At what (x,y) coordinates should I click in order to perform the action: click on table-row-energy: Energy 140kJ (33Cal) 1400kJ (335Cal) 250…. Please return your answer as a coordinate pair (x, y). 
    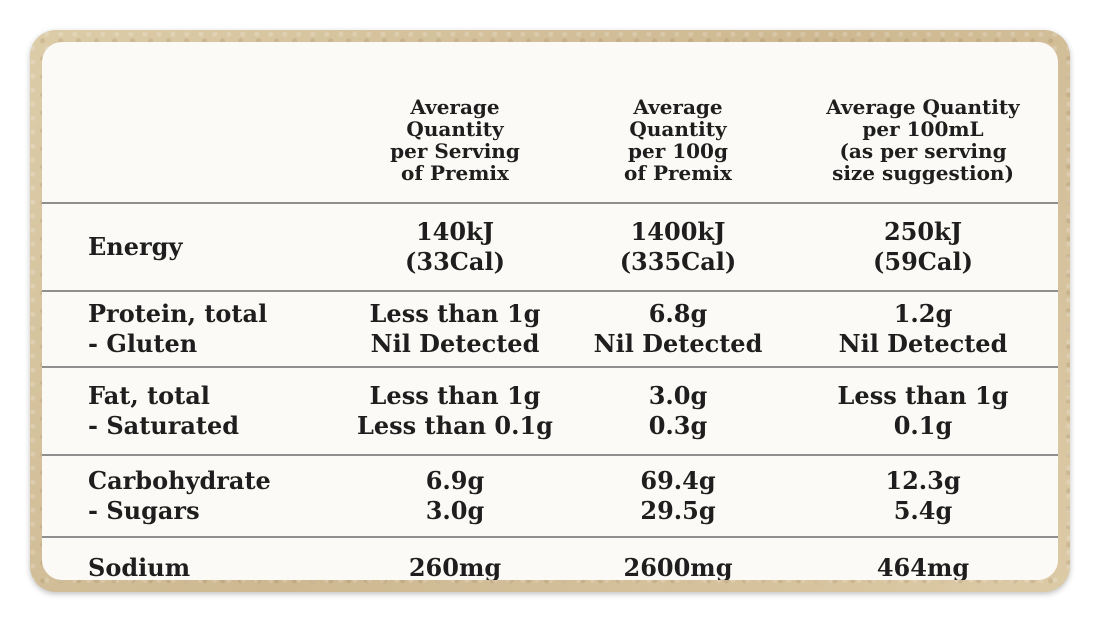
    Looking at the image, I should click on (550, 247).